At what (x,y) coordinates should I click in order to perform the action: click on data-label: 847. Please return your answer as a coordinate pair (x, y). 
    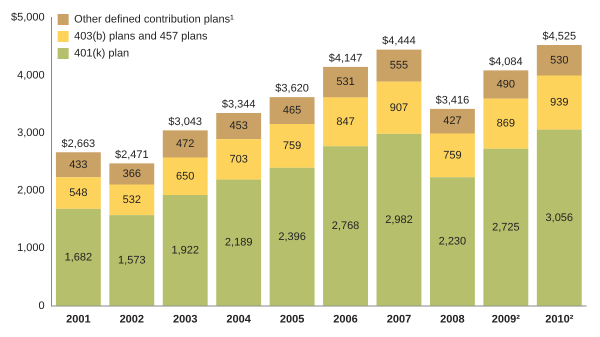
    Looking at the image, I should click on (345, 122).